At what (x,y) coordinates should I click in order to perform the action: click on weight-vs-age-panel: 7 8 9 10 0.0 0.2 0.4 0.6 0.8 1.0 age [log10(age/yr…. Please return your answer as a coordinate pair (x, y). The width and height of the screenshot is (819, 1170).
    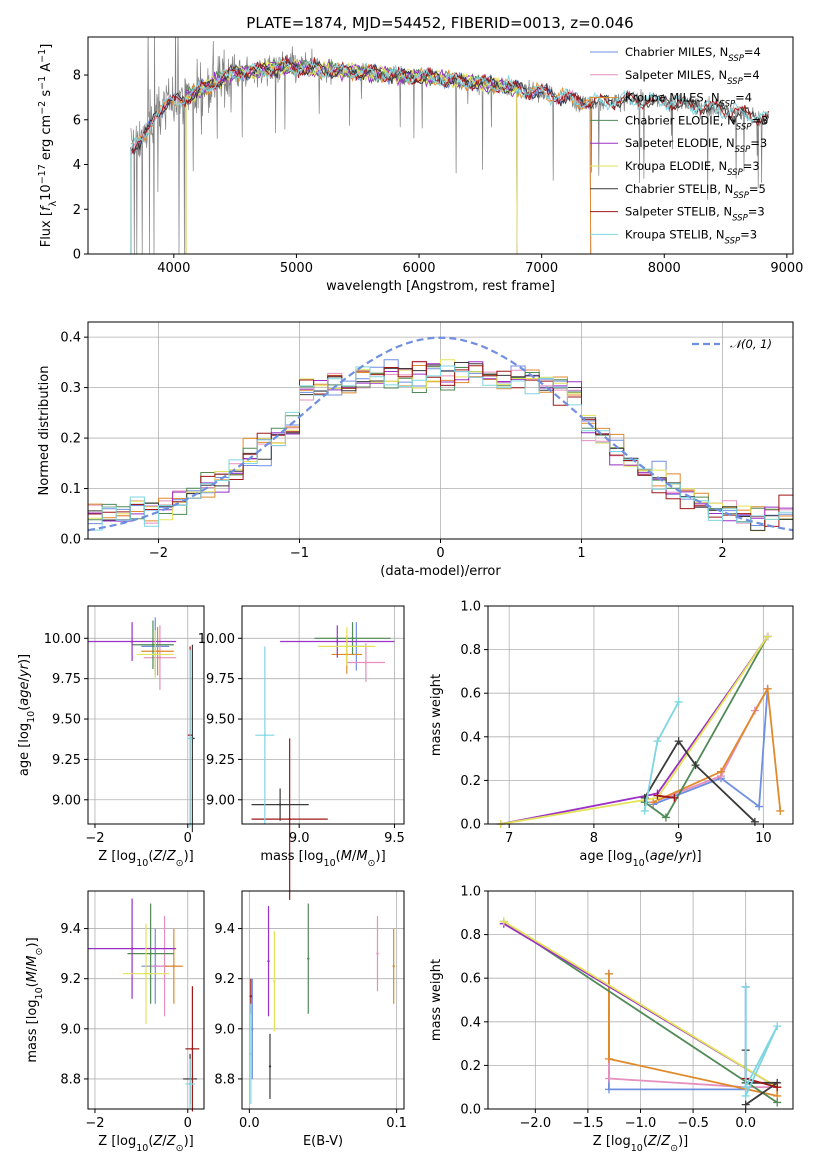
    Looking at the image, I should click on (611, 734).